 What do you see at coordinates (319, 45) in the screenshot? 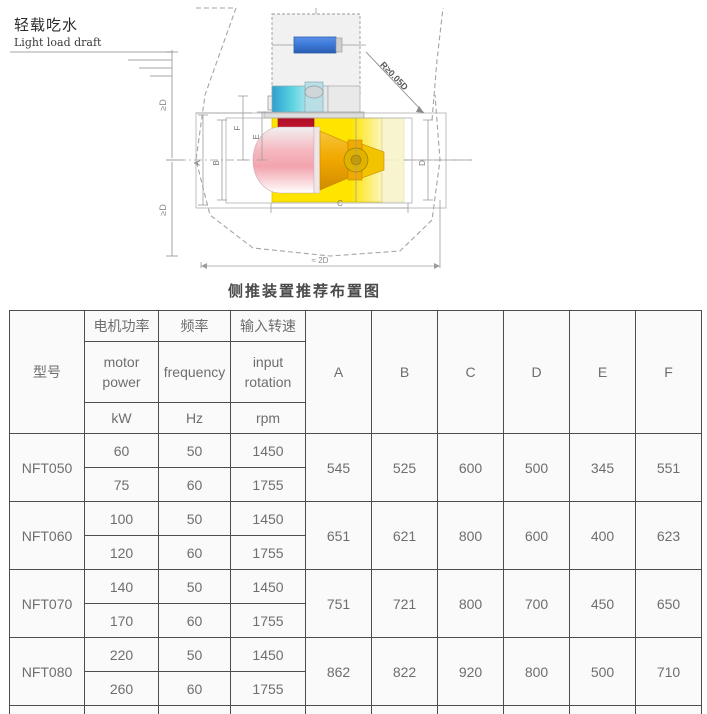
I see `motor-block` at bounding box center [319, 45].